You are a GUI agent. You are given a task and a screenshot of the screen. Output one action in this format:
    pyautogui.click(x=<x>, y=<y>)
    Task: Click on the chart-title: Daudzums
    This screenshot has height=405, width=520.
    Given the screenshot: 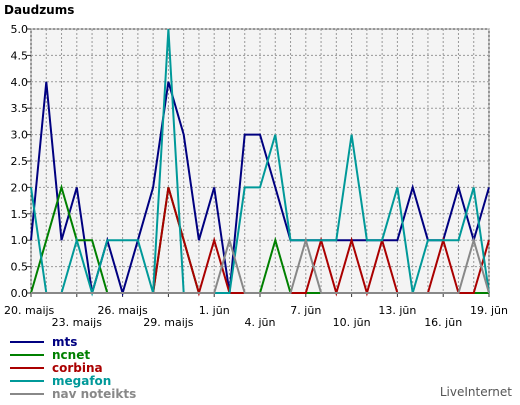 What is the action you would take?
    pyautogui.click(x=39, y=10)
    